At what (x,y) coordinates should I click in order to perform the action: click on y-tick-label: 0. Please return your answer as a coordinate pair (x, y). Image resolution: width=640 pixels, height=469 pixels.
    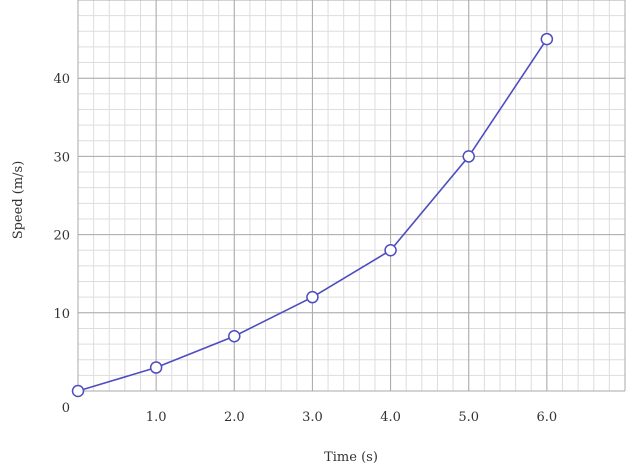
    Looking at the image, I should click on (66, 408).